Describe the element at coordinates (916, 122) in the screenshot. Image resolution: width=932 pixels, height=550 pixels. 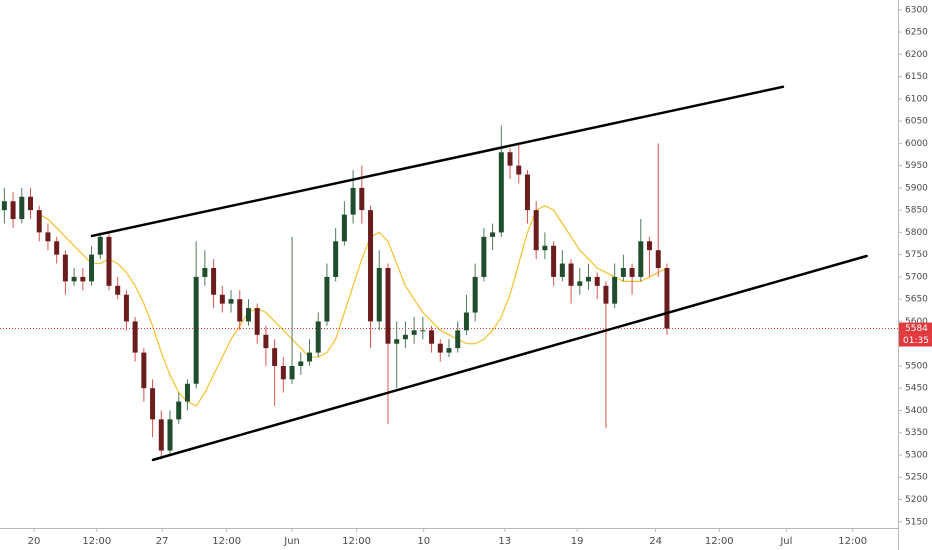
I see `y-tick-label: 6050` at that location.